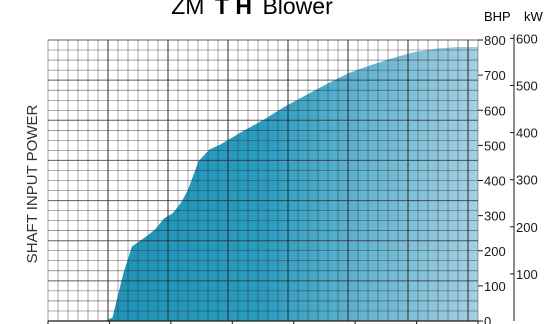 The width and height of the screenshot is (548, 324). I want to click on y-axis-label: SHAFT INPUT POWER, so click(32, 184).